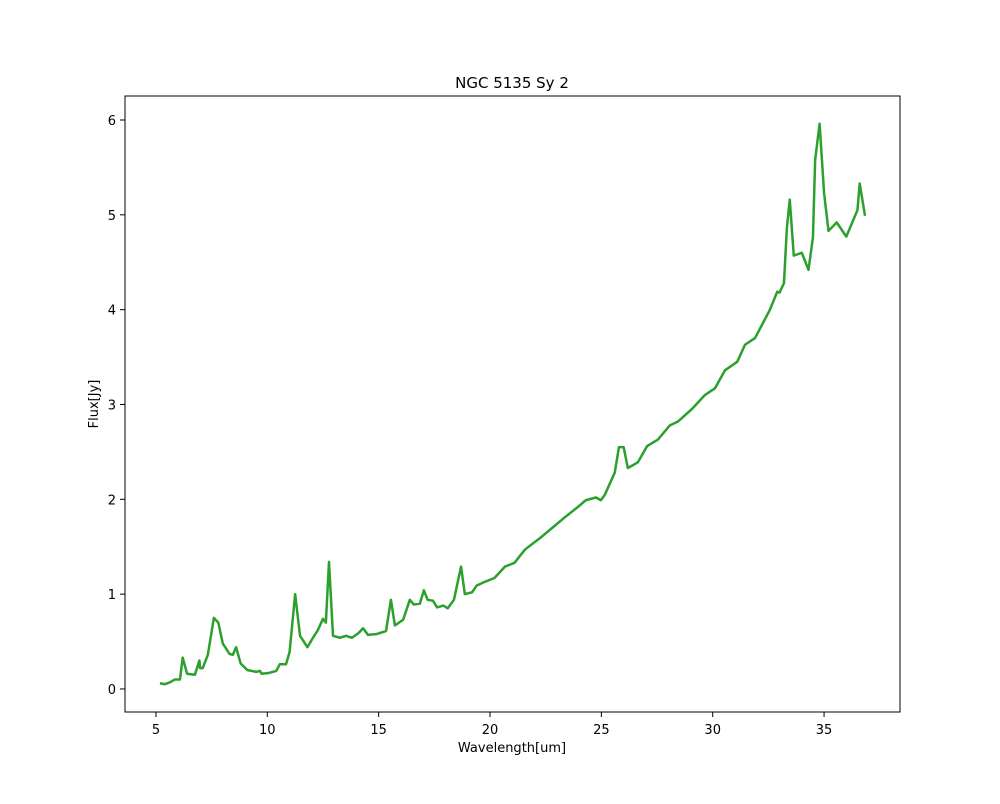  What do you see at coordinates (112, 500) in the screenshot?
I see `y-tick-label: 2` at bounding box center [112, 500].